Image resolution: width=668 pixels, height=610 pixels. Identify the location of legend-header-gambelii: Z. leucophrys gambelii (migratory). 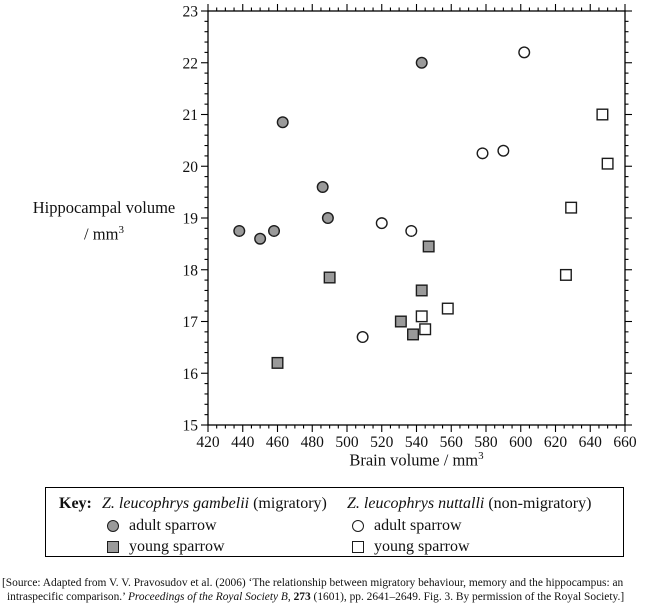
(214, 504).